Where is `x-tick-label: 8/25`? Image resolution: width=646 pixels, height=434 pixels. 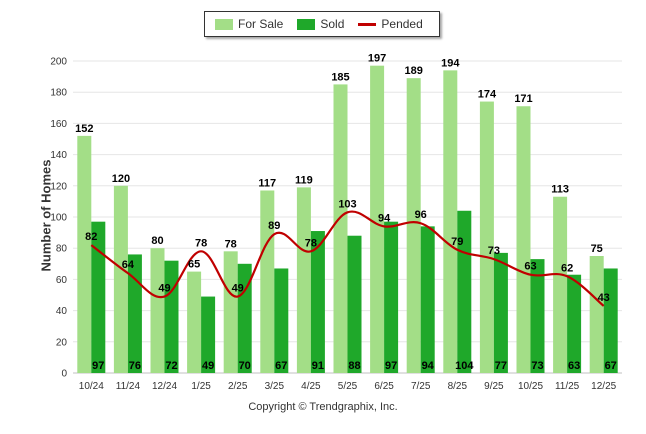
x-tick-label: 8/25 is located at coordinates (458, 386).